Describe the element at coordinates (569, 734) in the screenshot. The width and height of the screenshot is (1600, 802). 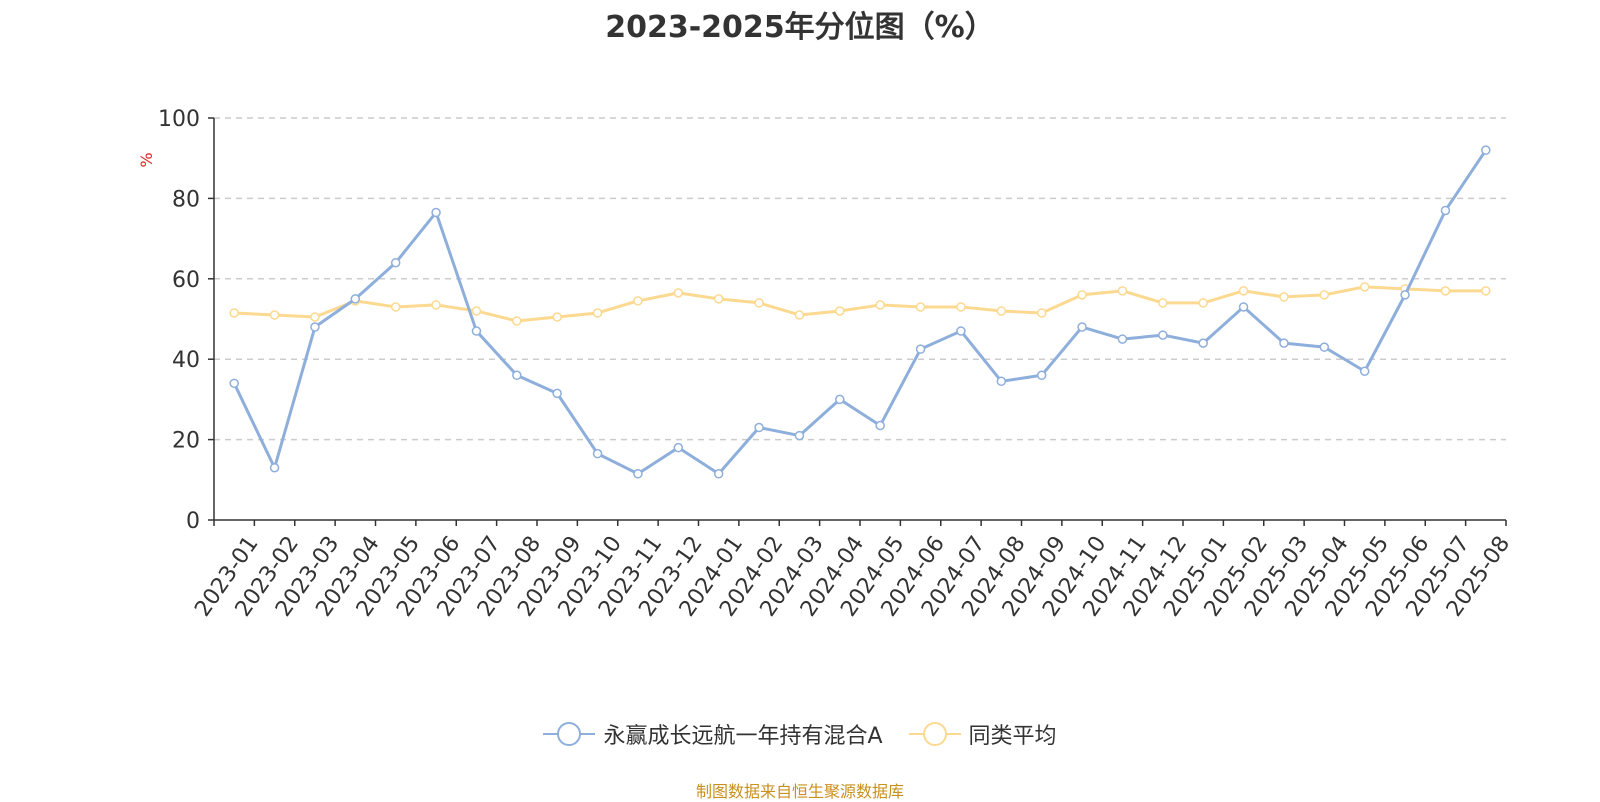
I see `legend-swatch-fund-icon` at that location.